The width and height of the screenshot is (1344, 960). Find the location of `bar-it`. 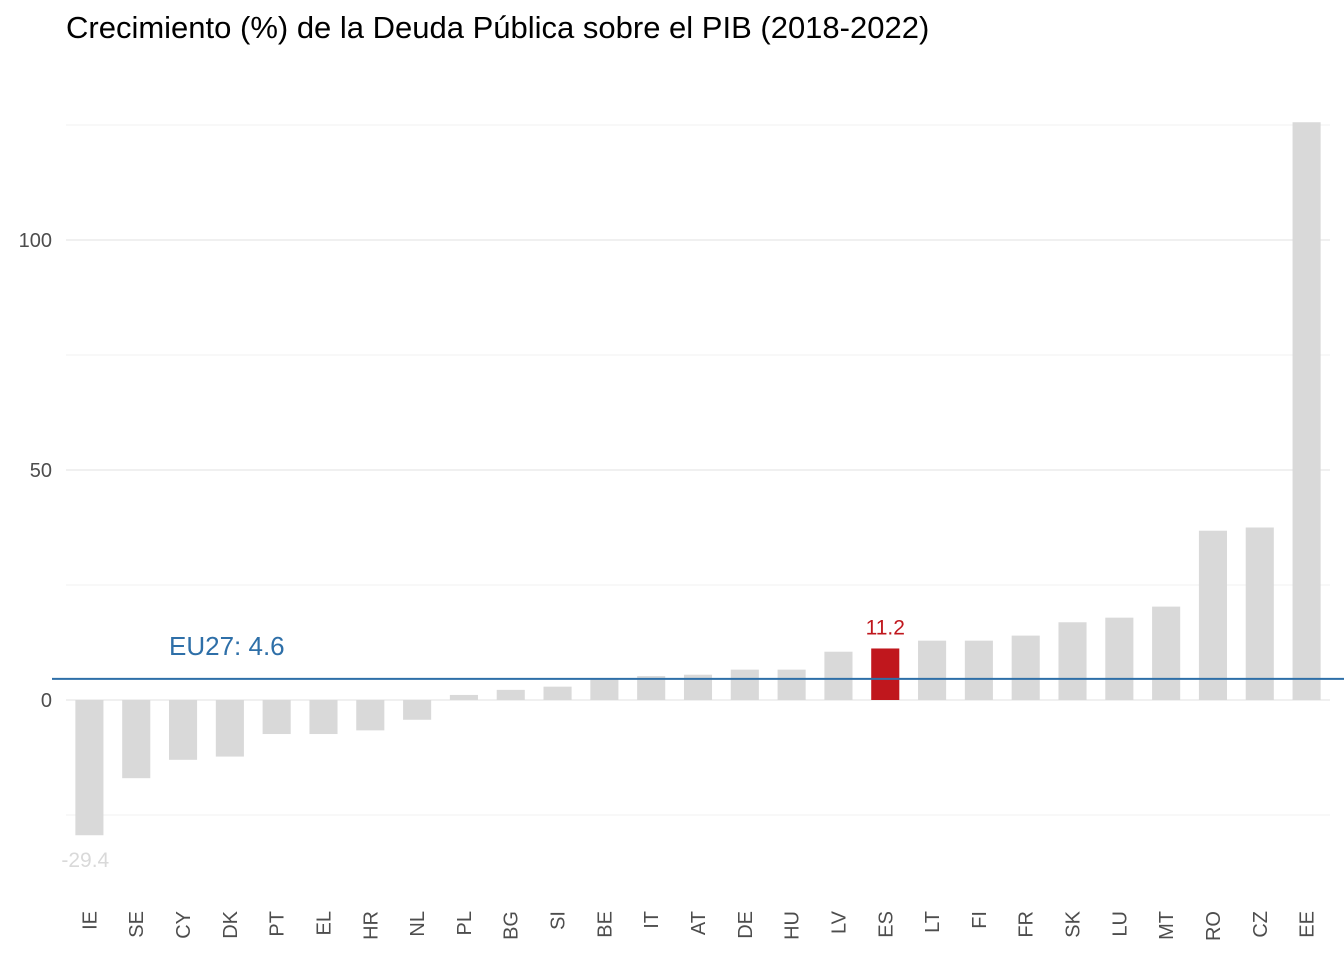

bar-it is located at coordinates (651, 688).